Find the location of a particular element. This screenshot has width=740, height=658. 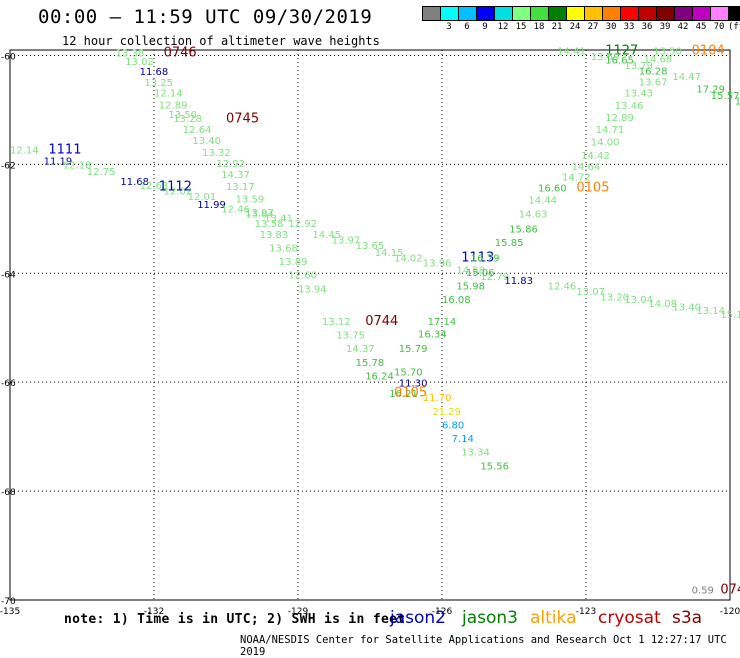

wave-height-value: 15.56 is located at coordinates (494, 466).